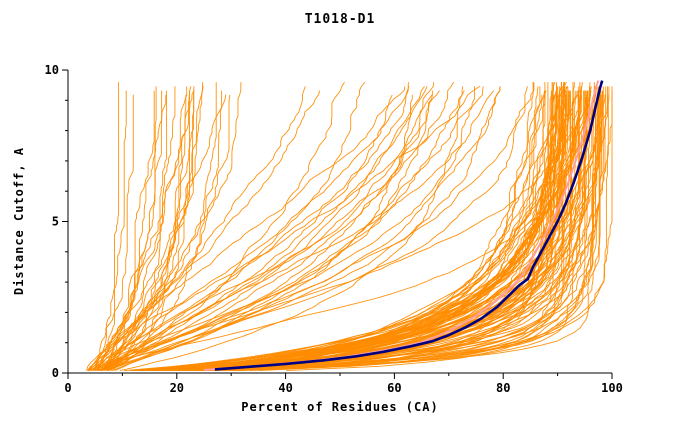 The height and width of the screenshot is (440, 680). What do you see at coordinates (177, 388) in the screenshot?
I see `x-tick-label: 20` at bounding box center [177, 388].